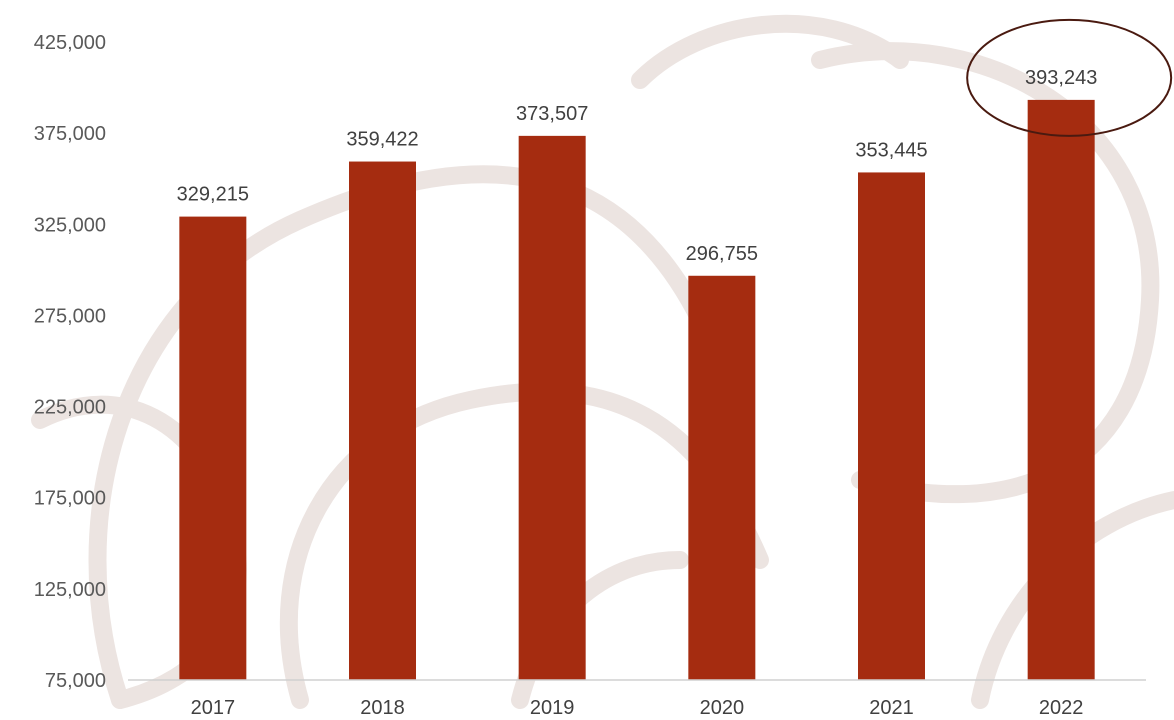  Describe the element at coordinates (722, 254) in the screenshot. I see `data-label-2020: 296,755` at that location.